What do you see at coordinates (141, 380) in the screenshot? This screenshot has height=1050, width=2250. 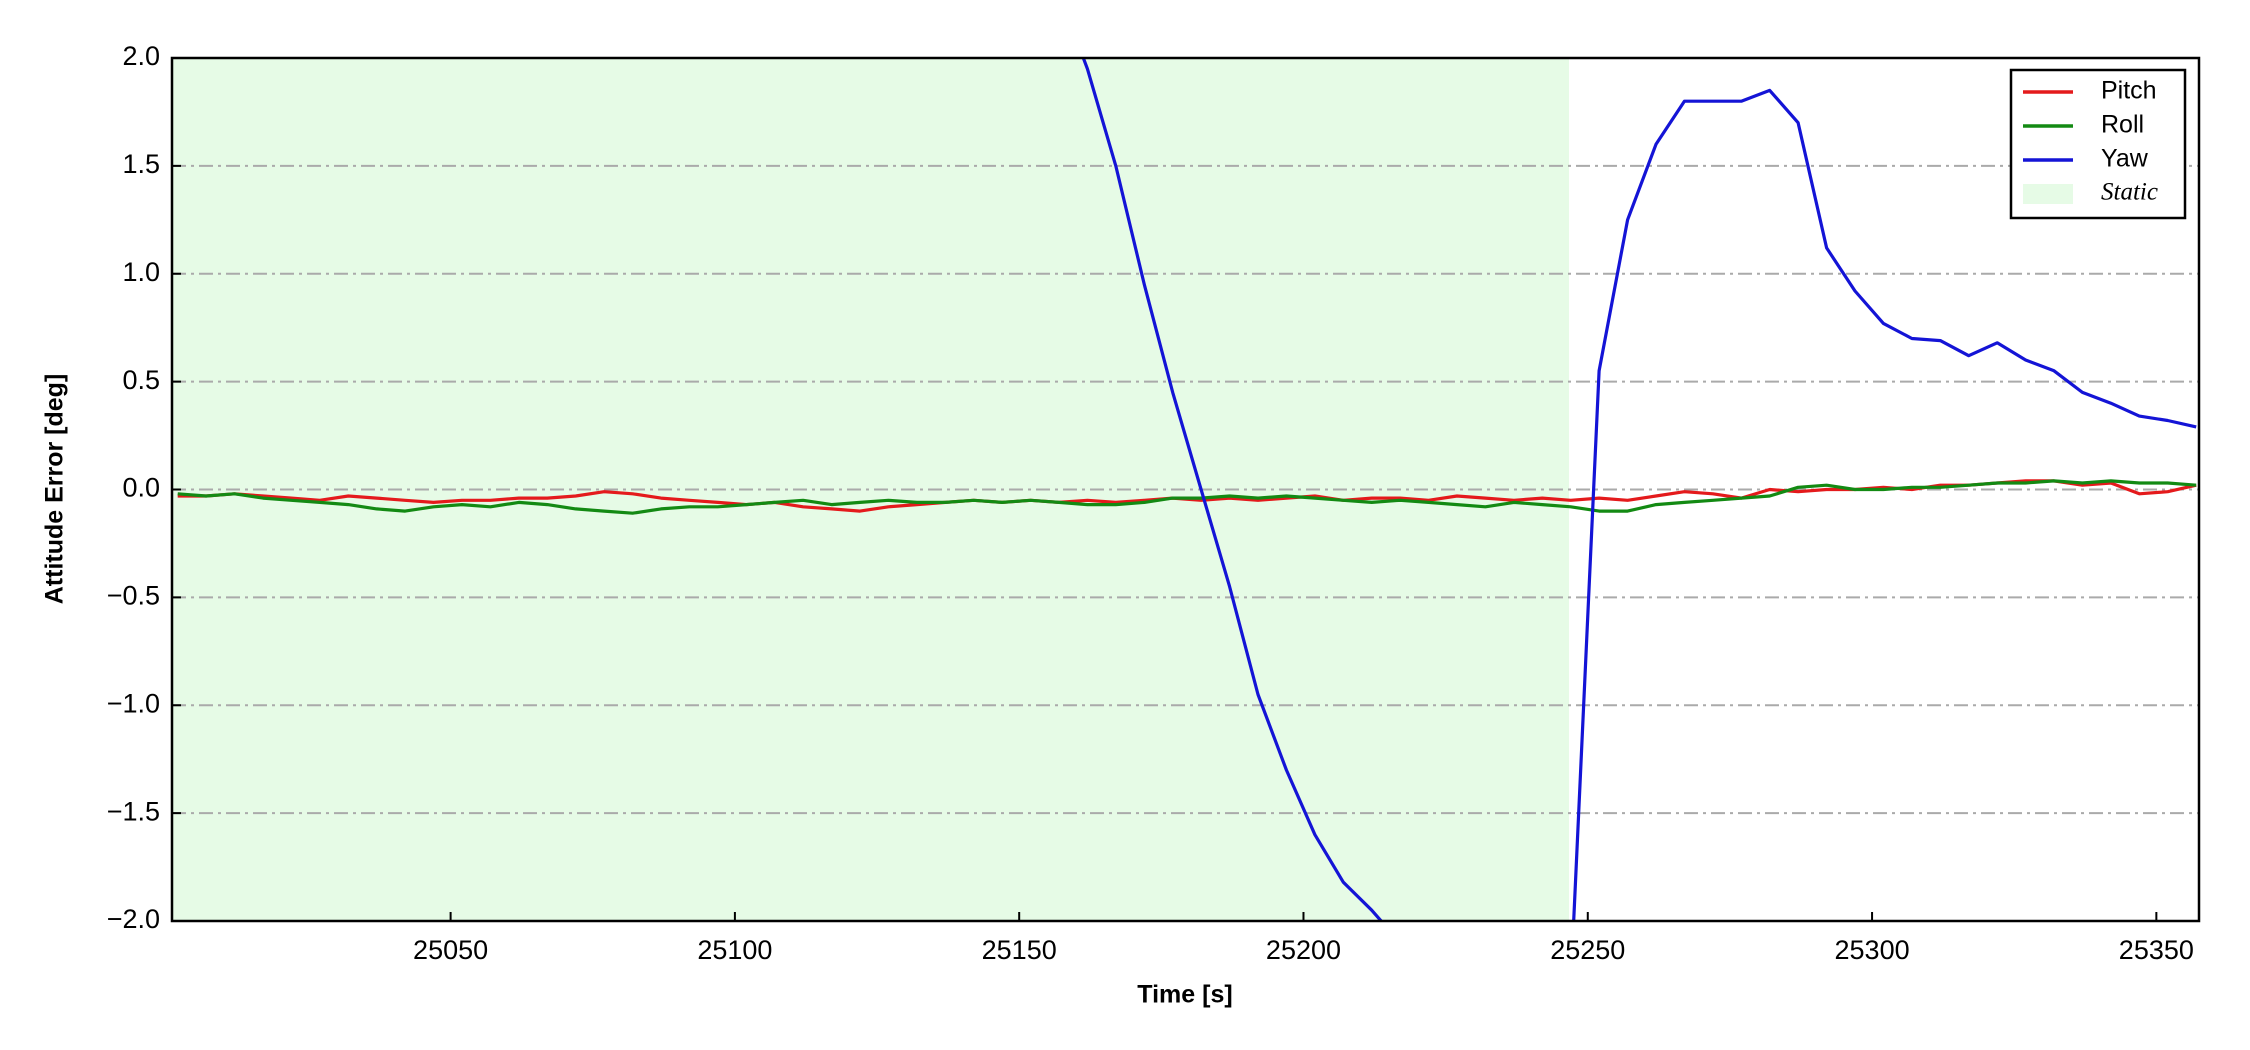 I see `y-tick-label: 0.5` at bounding box center [141, 380].